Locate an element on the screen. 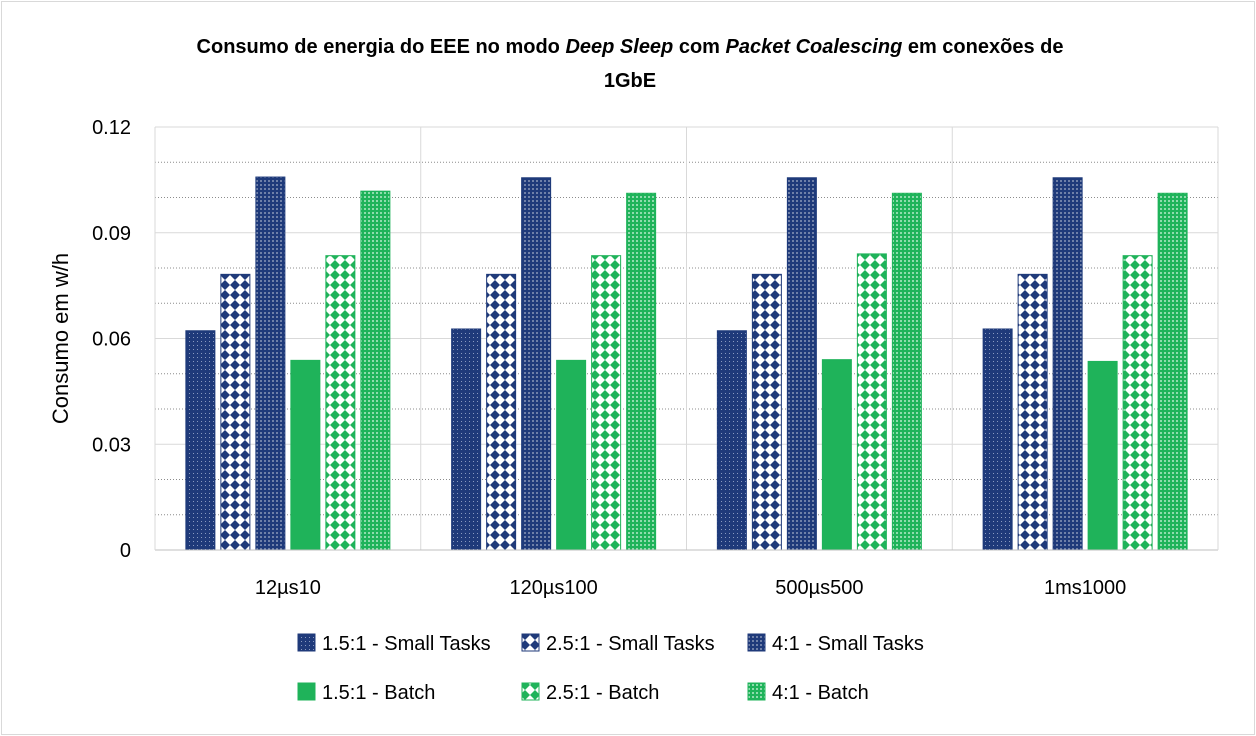 The width and height of the screenshot is (1256, 736). title-emphasis-2: Packet Coalescing is located at coordinates (814, 47).